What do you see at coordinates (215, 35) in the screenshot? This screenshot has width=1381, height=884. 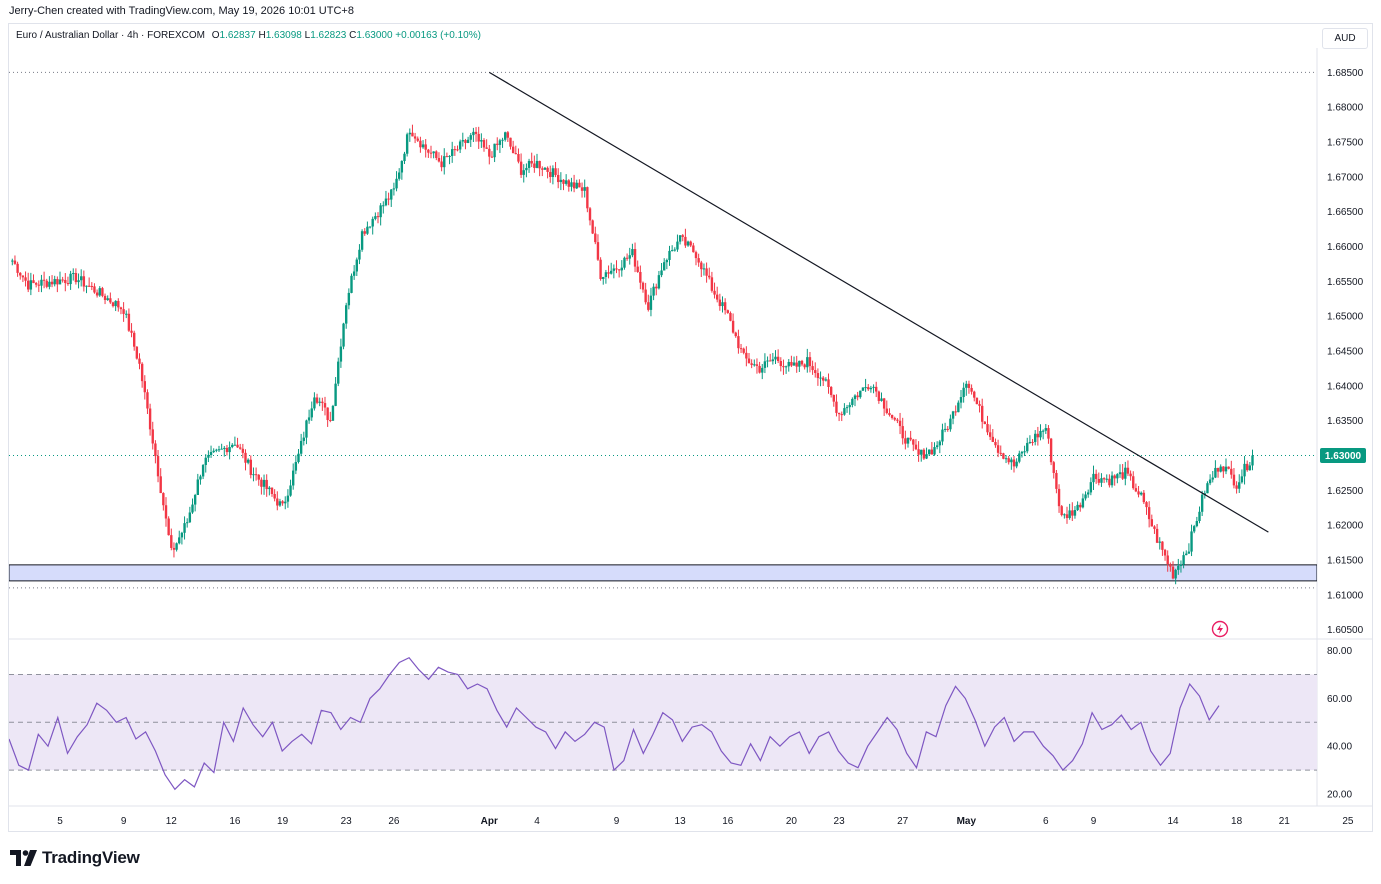 I see `open-label: O` at bounding box center [215, 35].